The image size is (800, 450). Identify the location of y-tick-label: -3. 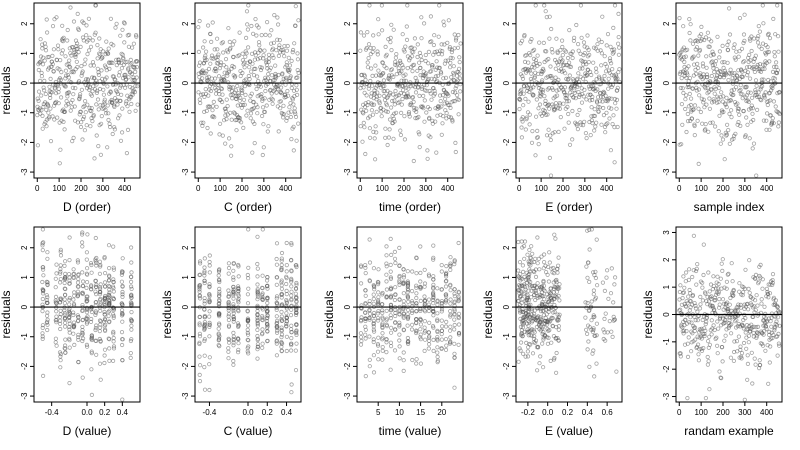
(666, 396).